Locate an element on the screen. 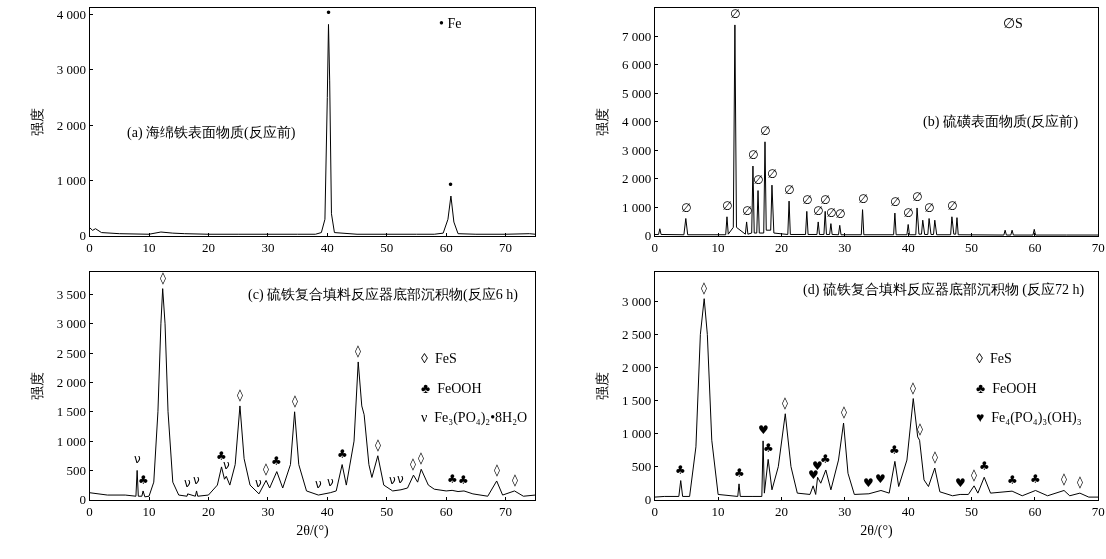 This screenshot has height=559, width=1106. text: (a) 海绵铁表面物质(反应前) is located at coordinates (211, 133).